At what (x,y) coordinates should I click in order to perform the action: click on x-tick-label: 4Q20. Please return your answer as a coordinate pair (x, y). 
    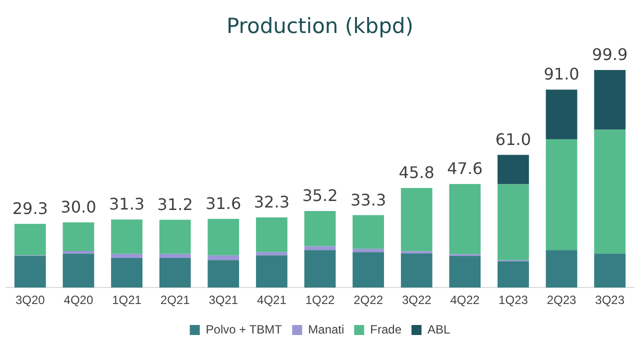
    Looking at the image, I should click on (79, 300).